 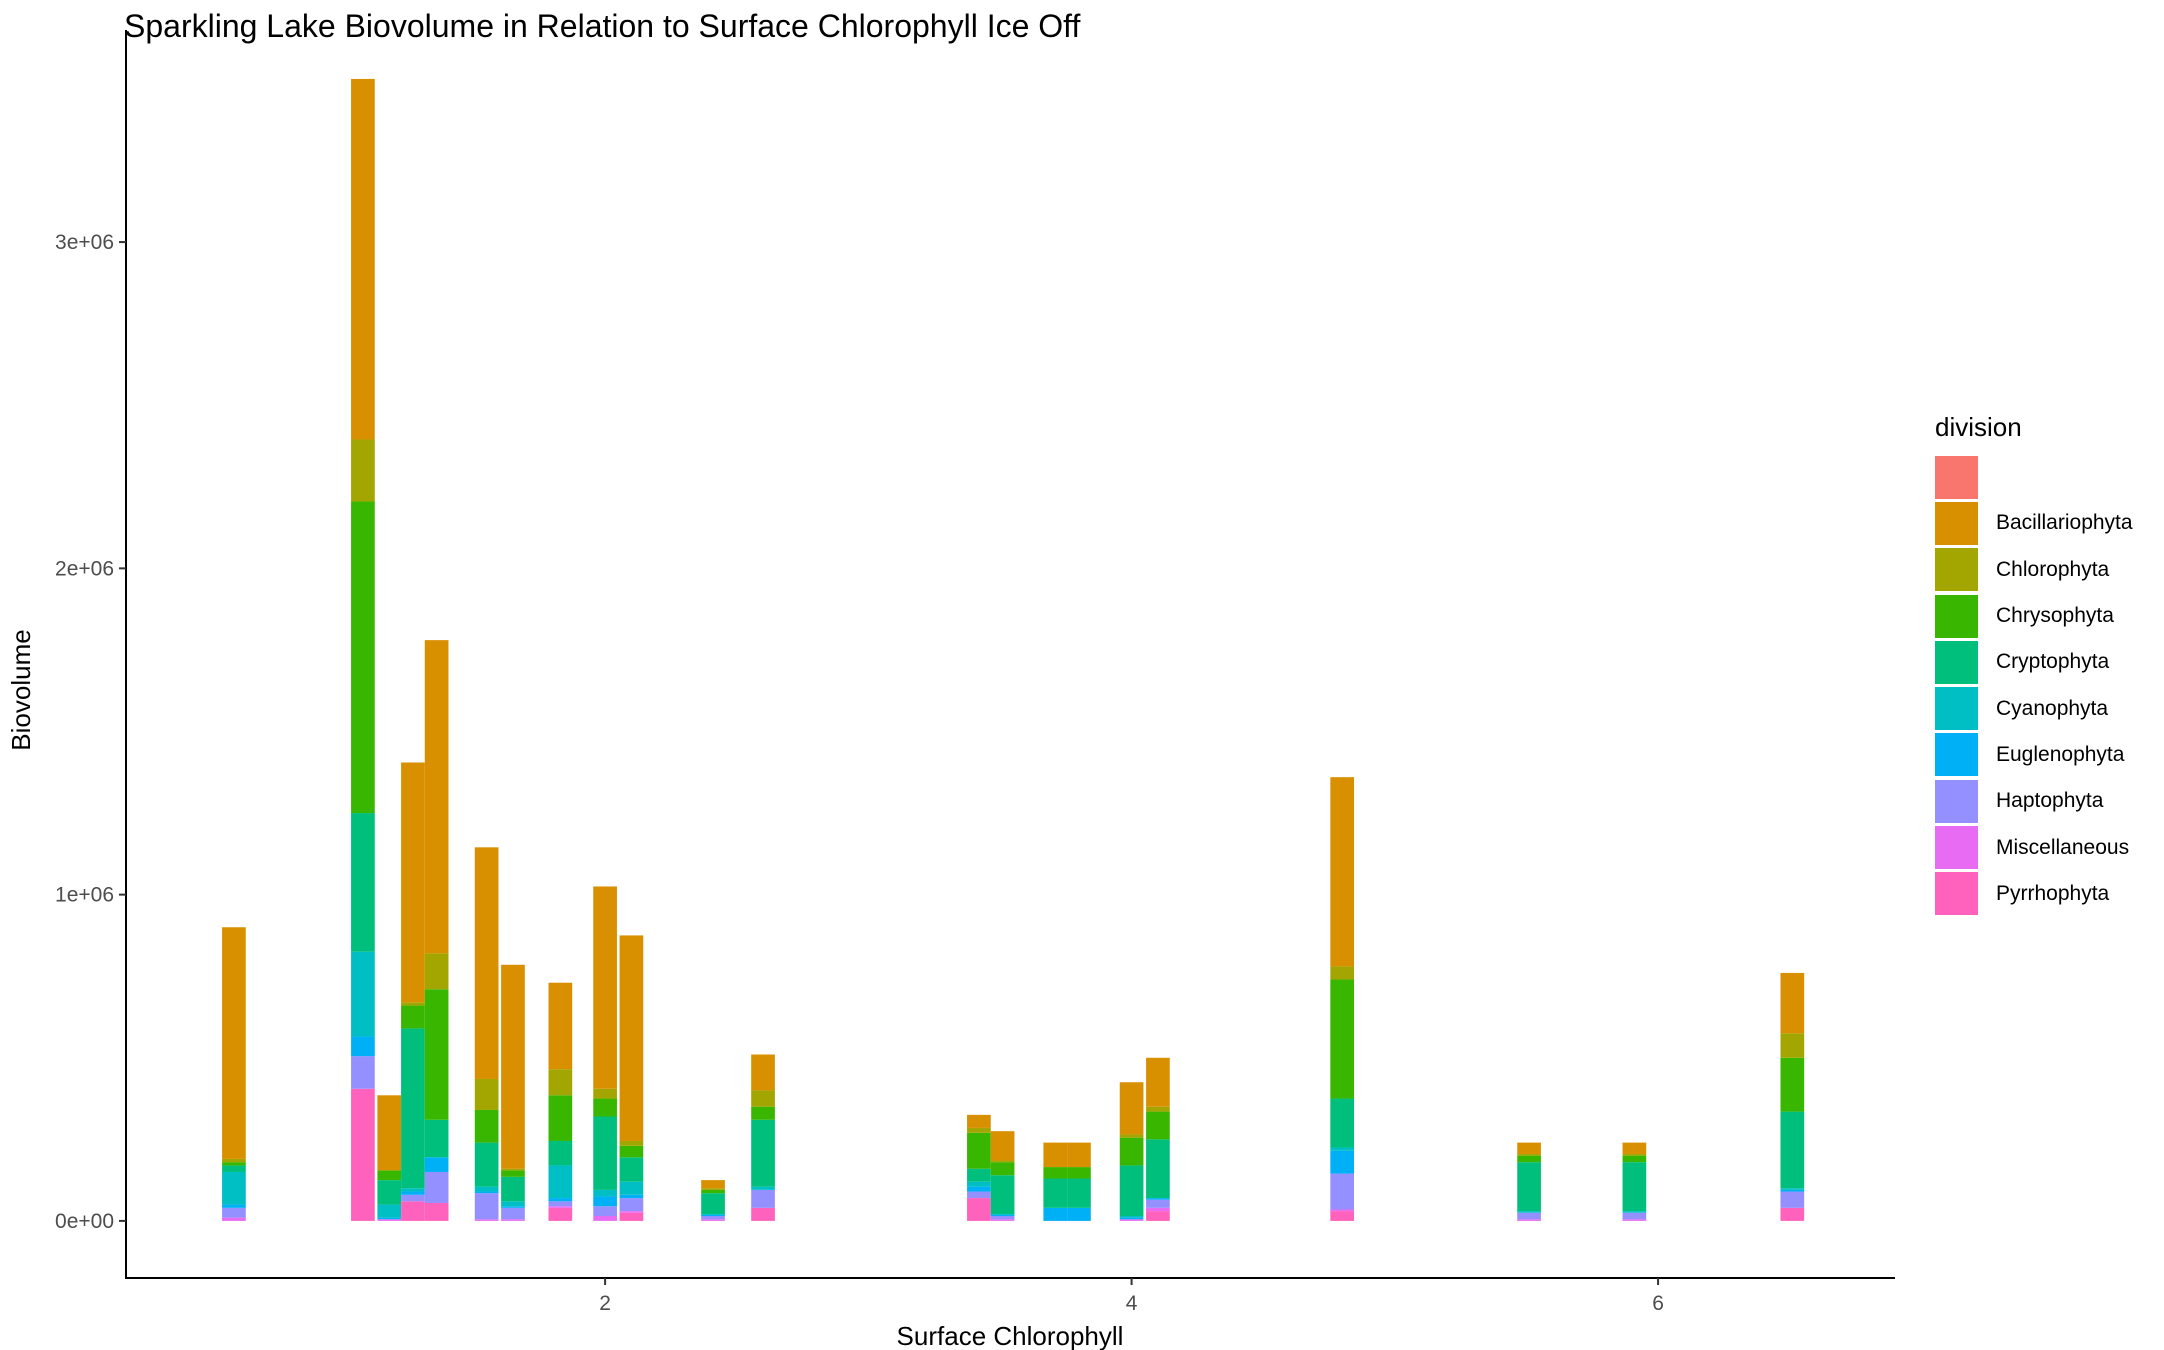 I want to click on legend-item-cyanophyta: Cyanophyta, so click(x=2034, y=708).